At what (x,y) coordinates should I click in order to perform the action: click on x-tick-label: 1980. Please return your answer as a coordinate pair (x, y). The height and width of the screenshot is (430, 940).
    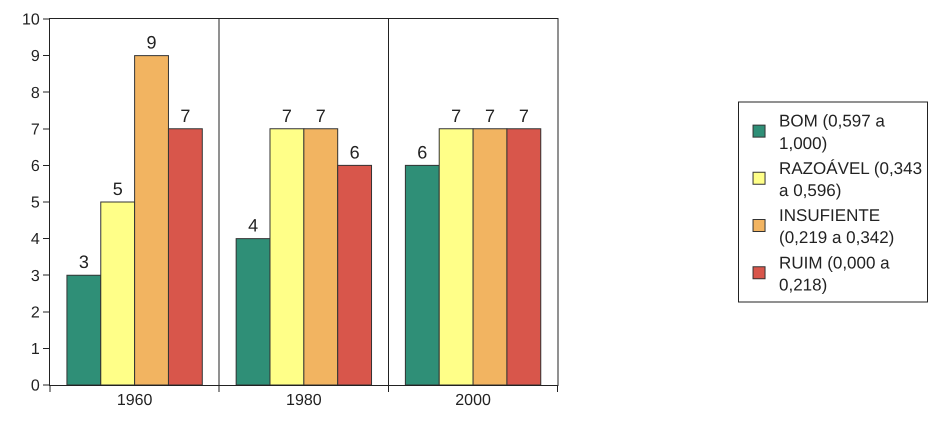
    Looking at the image, I should click on (304, 401).